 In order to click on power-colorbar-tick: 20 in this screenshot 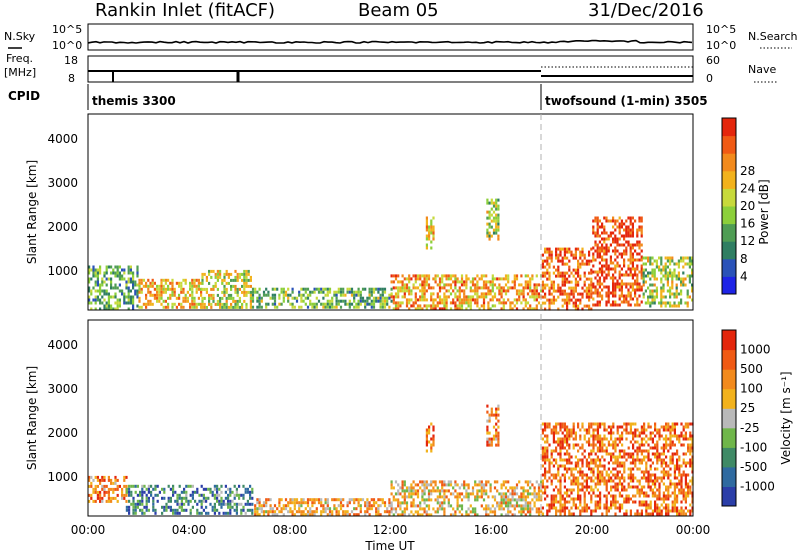, I will do `click(747, 206)`.